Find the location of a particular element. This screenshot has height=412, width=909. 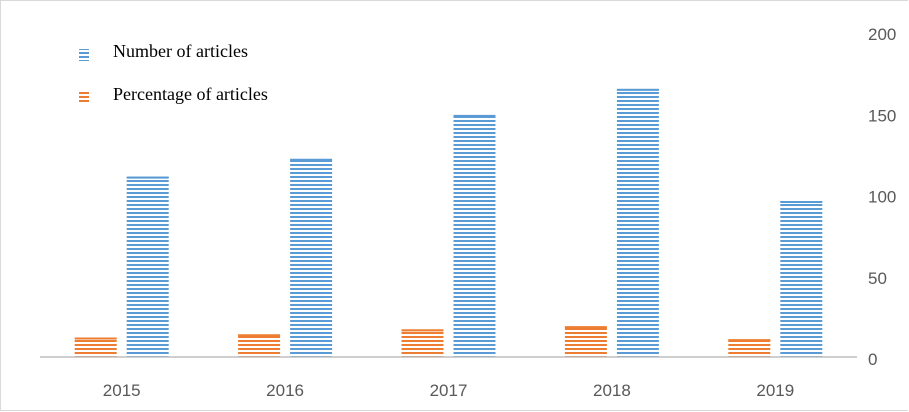

legend-label-number-of-articles: Number of articles is located at coordinates (180, 51).